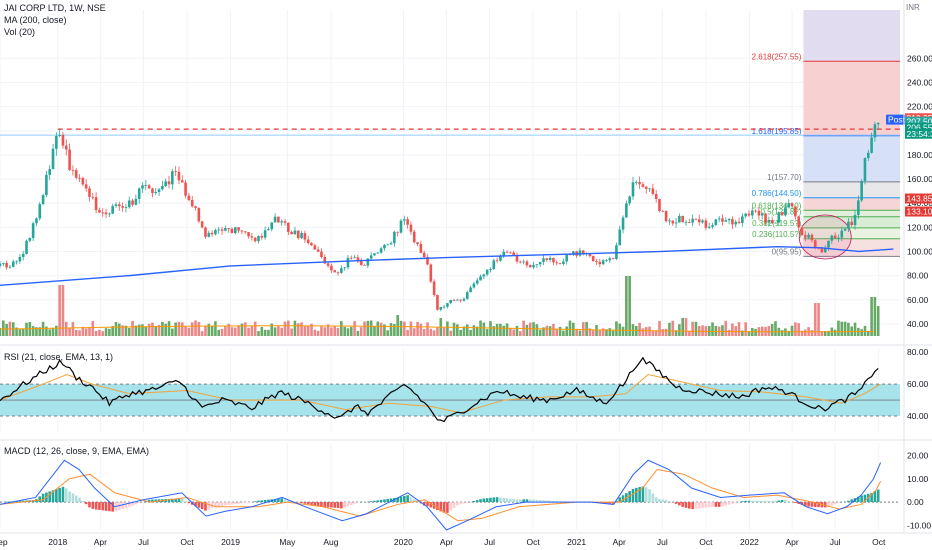 The width and height of the screenshot is (932, 550). What do you see at coordinates (918, 133) in the screenshot?
I see `price-badge` at bounding box center [918, 133].